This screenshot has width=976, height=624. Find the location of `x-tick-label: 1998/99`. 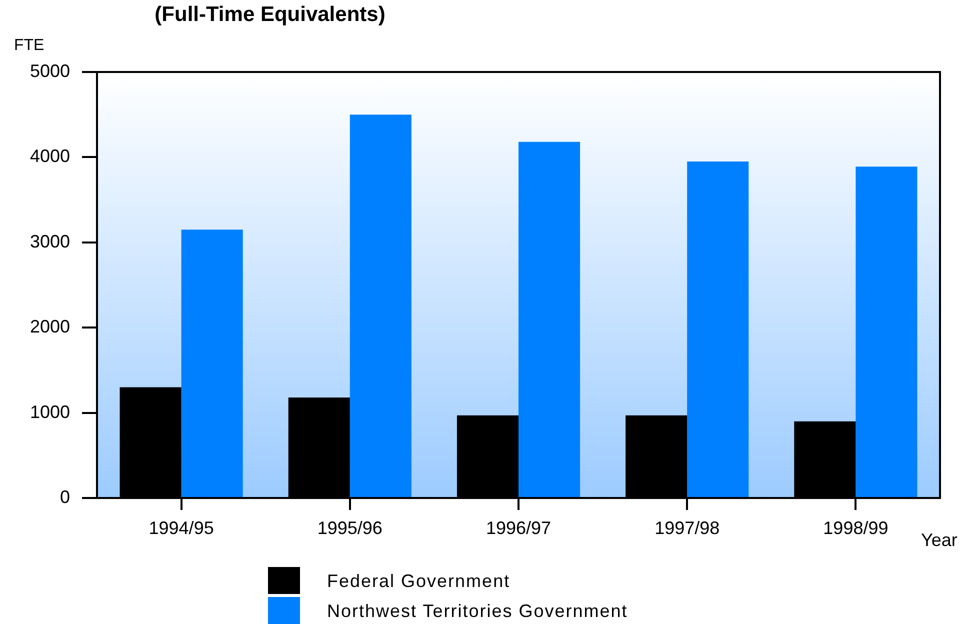

x-tick-label: 1998/99 is located at coordinates (855, 528).